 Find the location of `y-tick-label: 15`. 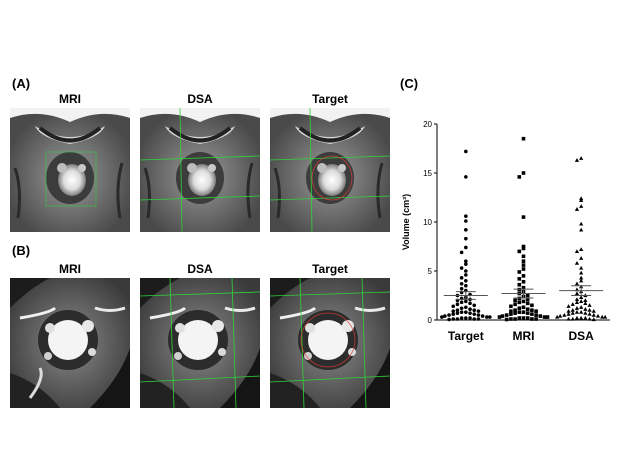

y-tick-label: 15 is located at coordinates (427, 173).